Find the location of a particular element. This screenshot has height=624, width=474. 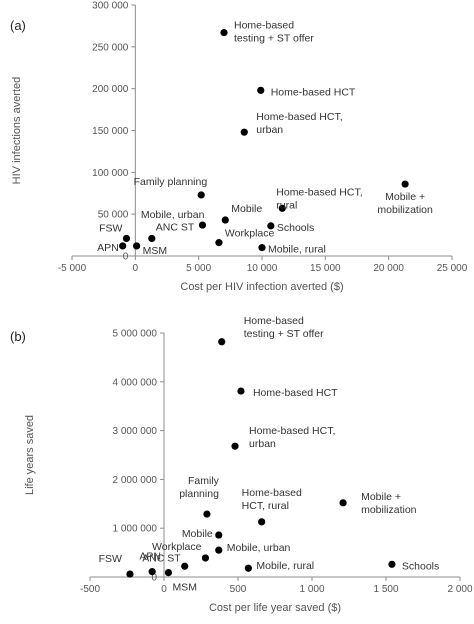

x-tick-label: 10 000 is located at coordinates (262, 268).